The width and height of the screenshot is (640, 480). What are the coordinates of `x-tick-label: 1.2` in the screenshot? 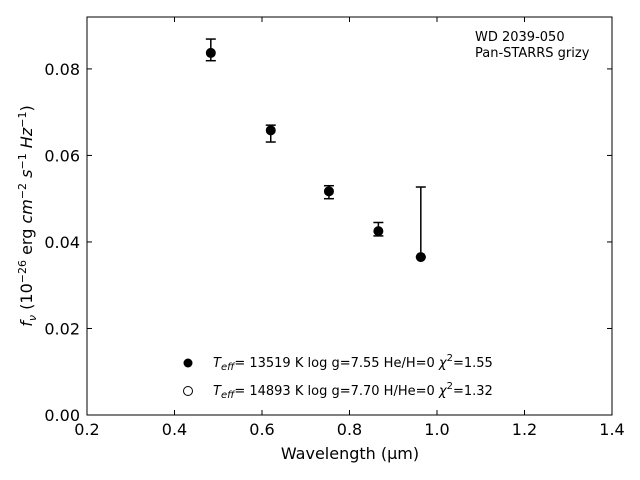 It's located at (524, 429).